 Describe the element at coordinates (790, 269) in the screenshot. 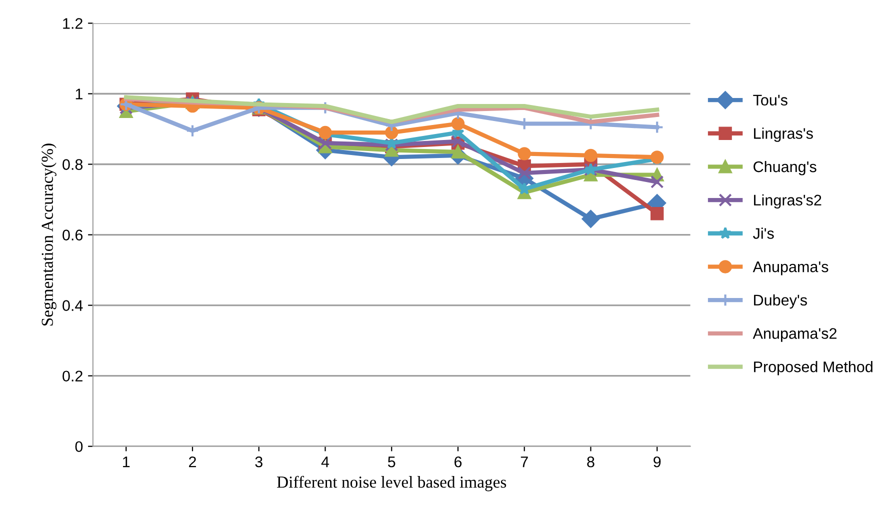

I see `legend-label: Anupama's` at that location.